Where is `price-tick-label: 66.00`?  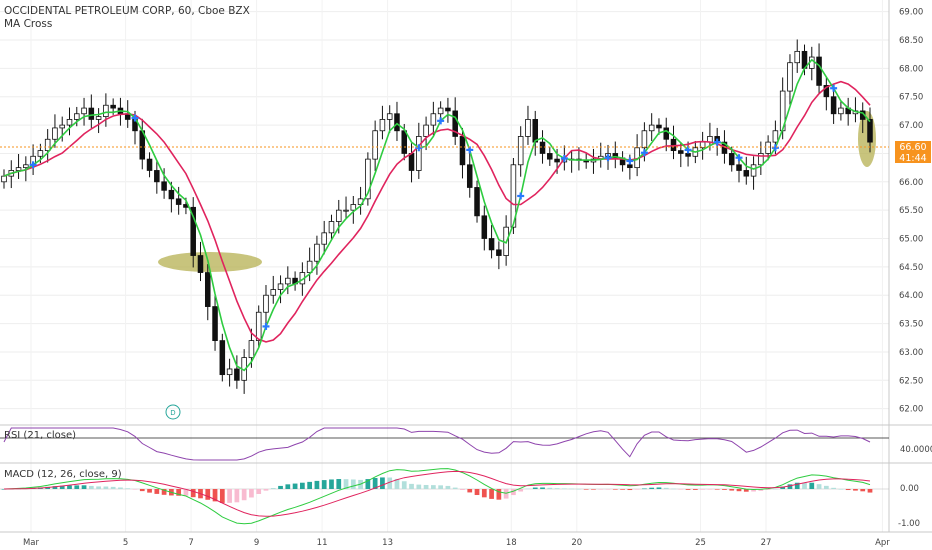 price-tick-label: 66.00 is located at coordinates (911, 183).